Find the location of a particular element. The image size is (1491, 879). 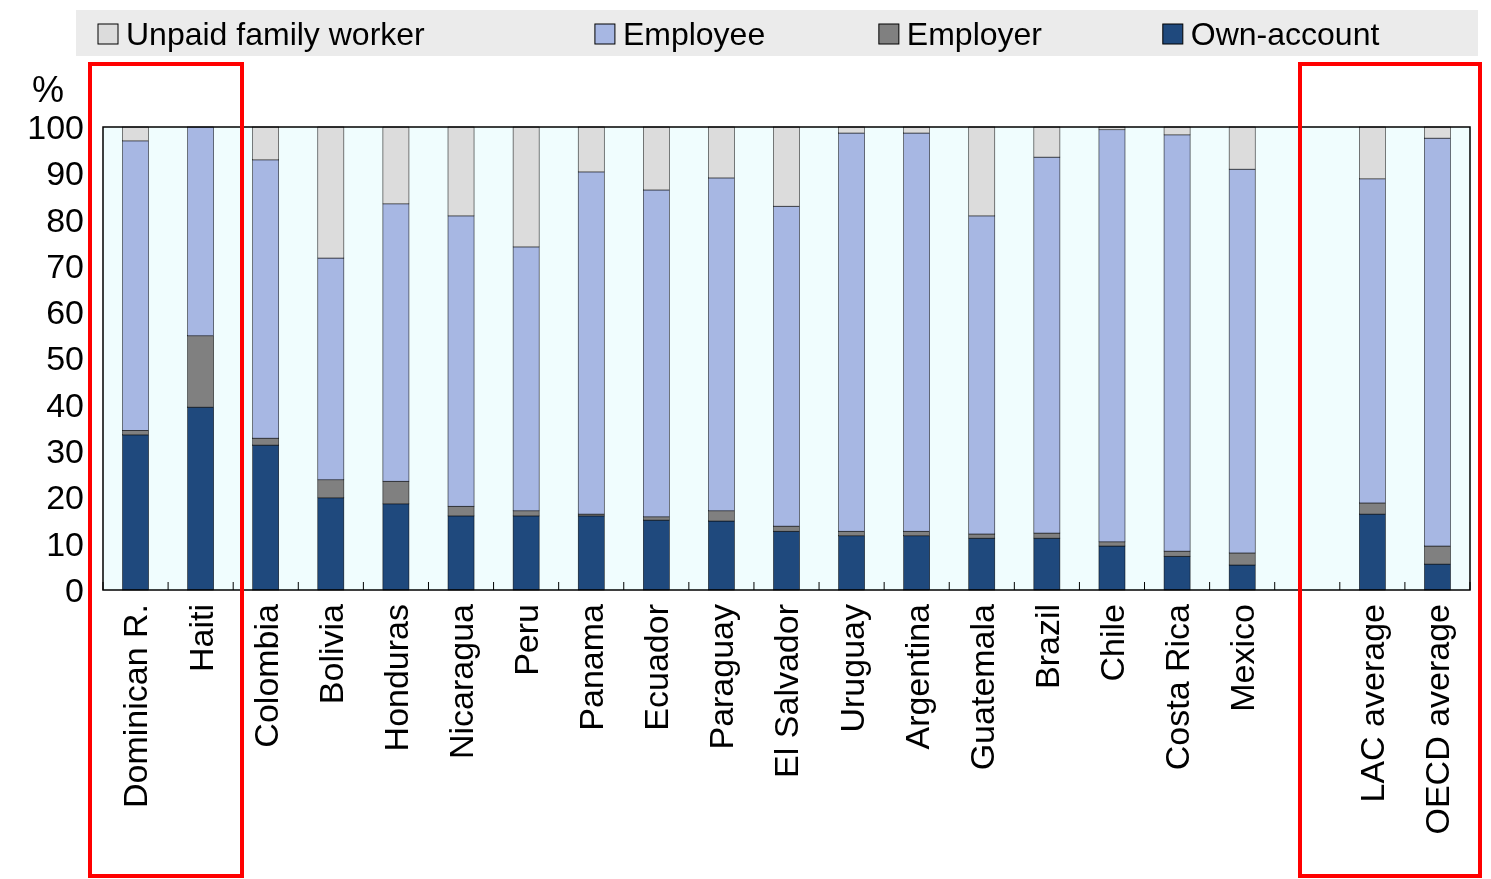

y-axis-title: % is located at coordinates (48, 89).